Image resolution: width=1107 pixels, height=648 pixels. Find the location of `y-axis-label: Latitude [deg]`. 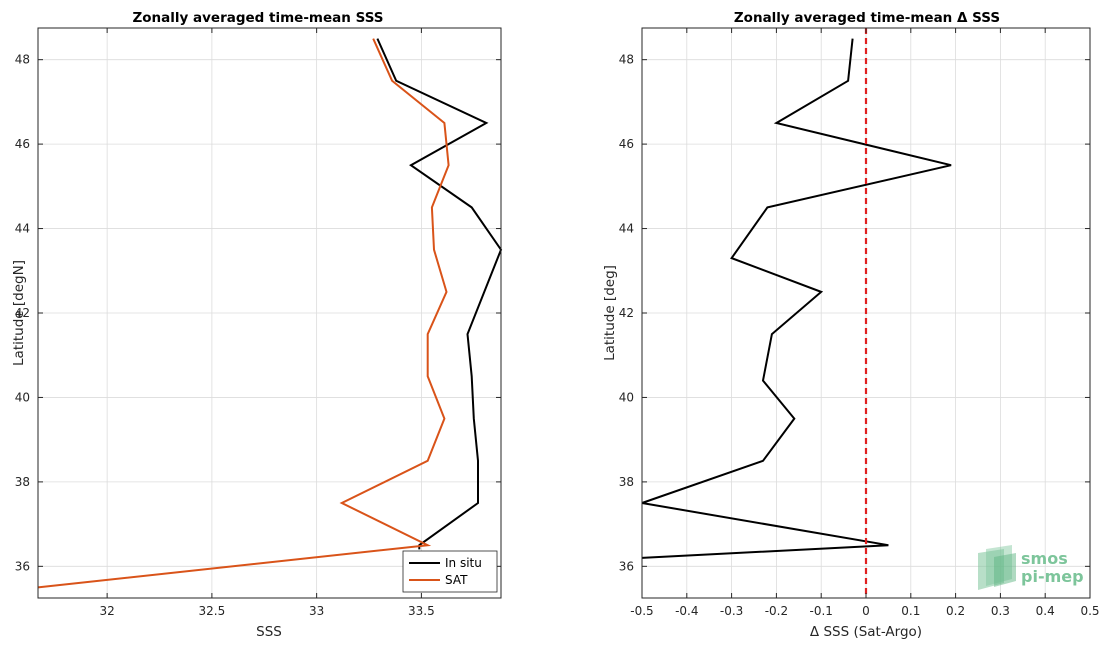

y-axis-label: Latitude [deg] is located at coordinates (610, 313).